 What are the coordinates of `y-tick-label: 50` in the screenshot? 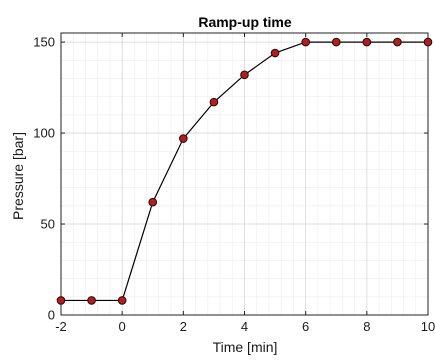 It's located at (48, 224).